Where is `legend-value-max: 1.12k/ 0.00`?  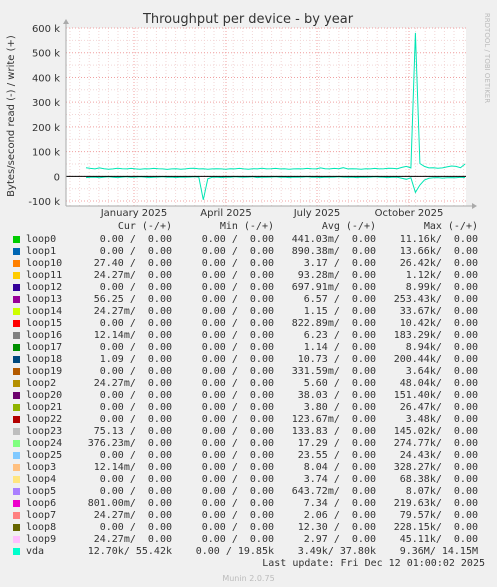
legend-value-max: 1.12k/ 0.00 is located at coordinates (441, 275).